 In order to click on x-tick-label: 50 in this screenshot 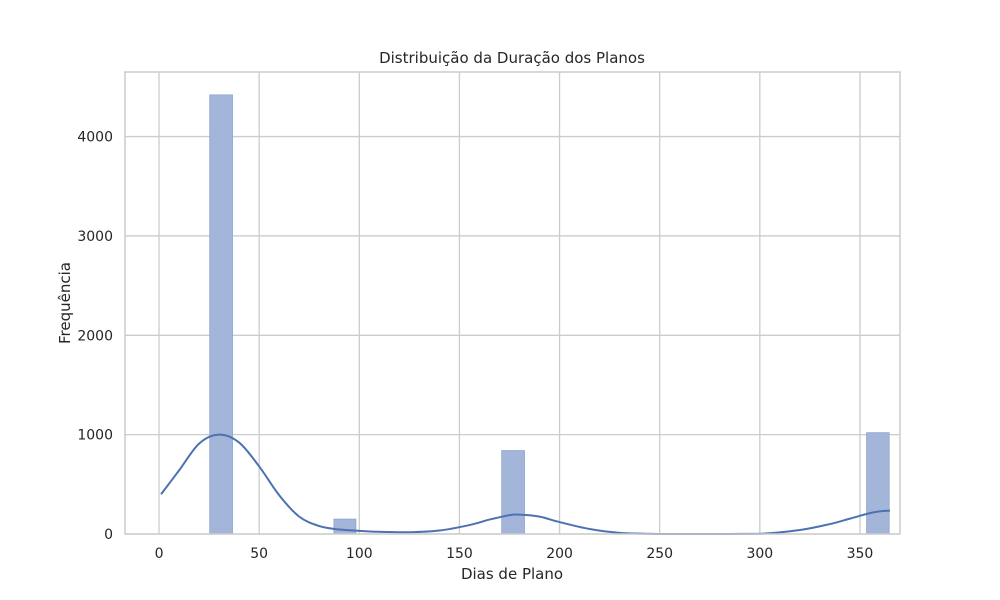, I will do `click(259, 554)`.